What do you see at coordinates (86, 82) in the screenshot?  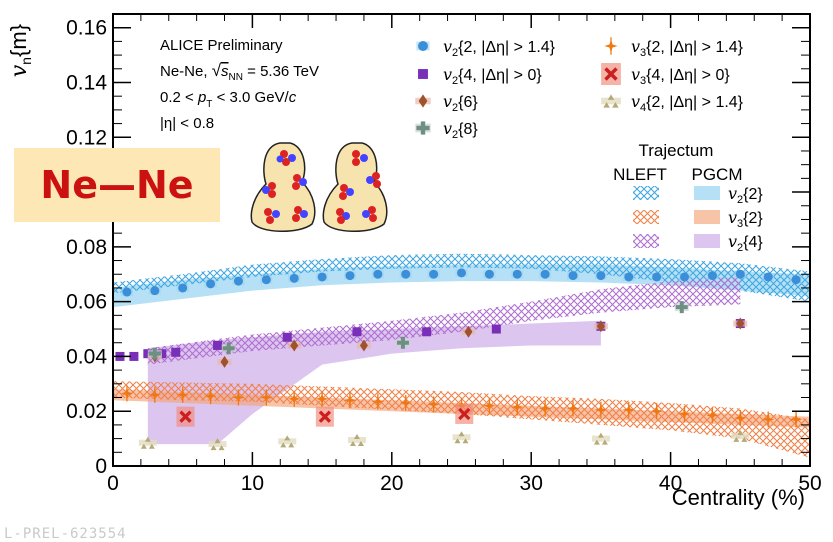 I see `y-tick-label: 0.14` at bounding box center [86, 82].